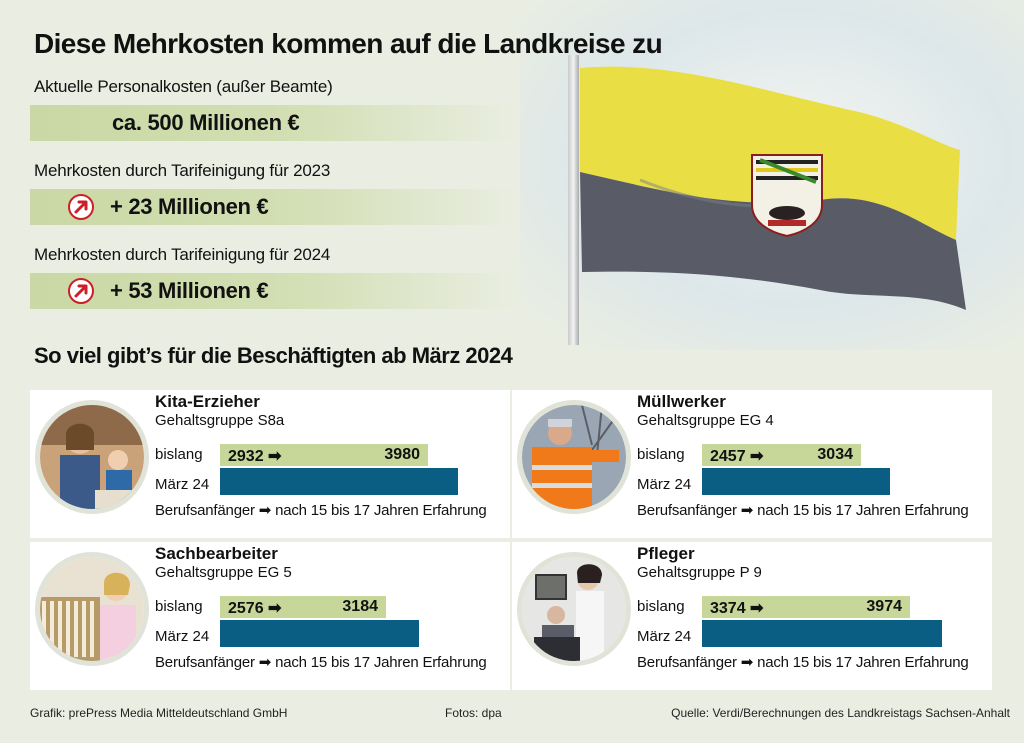 This screenshot has width=1024, height=743. What do you see at coordinates (92, 609) in the screenshot?
I see `photo-sachbearbeiter` at bounding box center [92, 609].